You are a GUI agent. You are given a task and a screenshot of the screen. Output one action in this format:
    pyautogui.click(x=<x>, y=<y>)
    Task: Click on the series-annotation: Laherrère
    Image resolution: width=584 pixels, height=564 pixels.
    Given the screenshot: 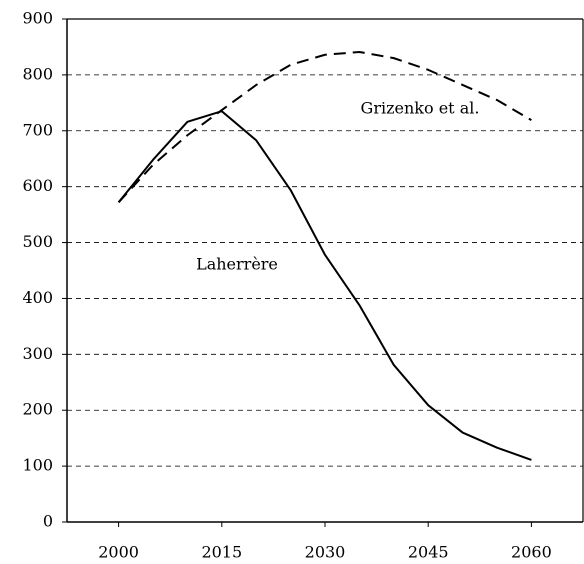 What is the action you would take?
    pyautogui.click(x=237, y=264)
    